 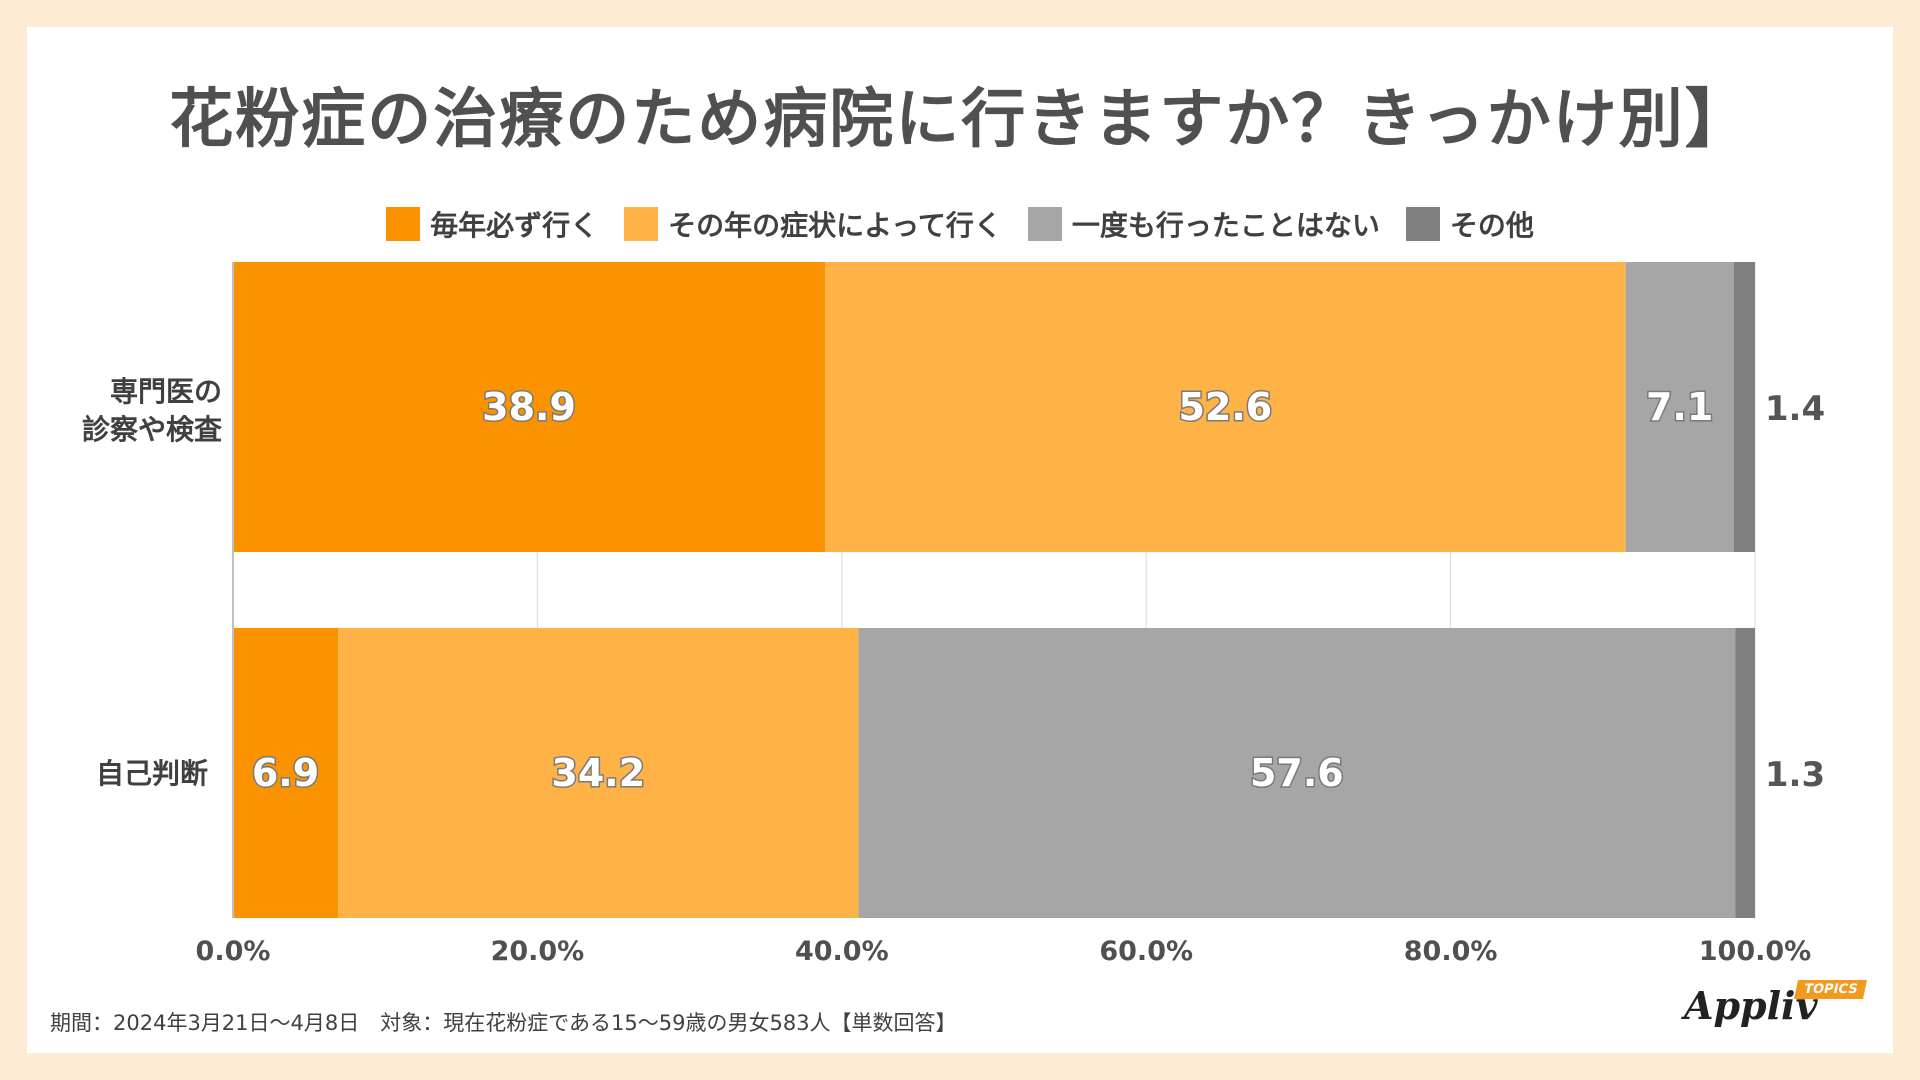 I want to click on x-tick-label: 20.0%, so click(x=538, y=951).